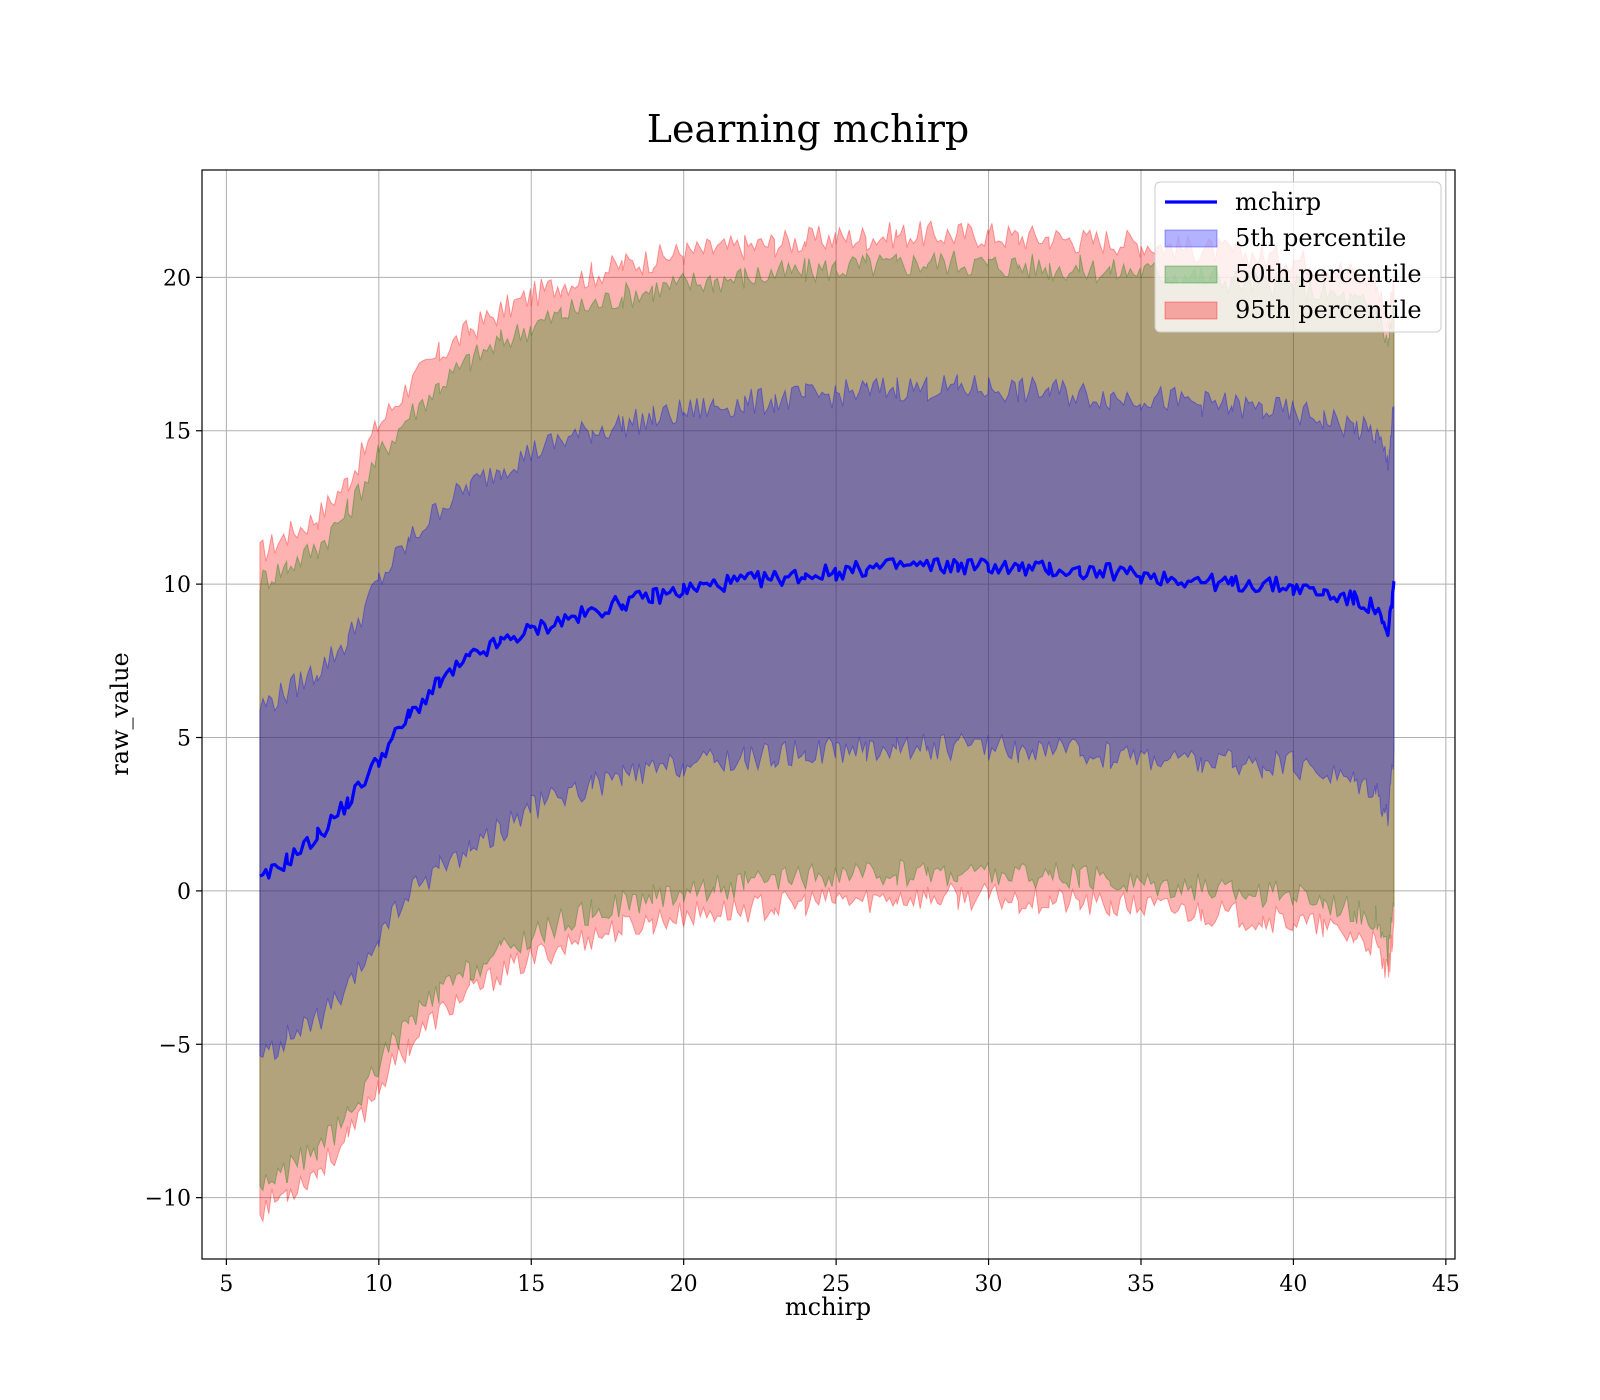 The image size is (1600, 1400). I want to click on chart-title: Learning mchirp, so click(808, 129).